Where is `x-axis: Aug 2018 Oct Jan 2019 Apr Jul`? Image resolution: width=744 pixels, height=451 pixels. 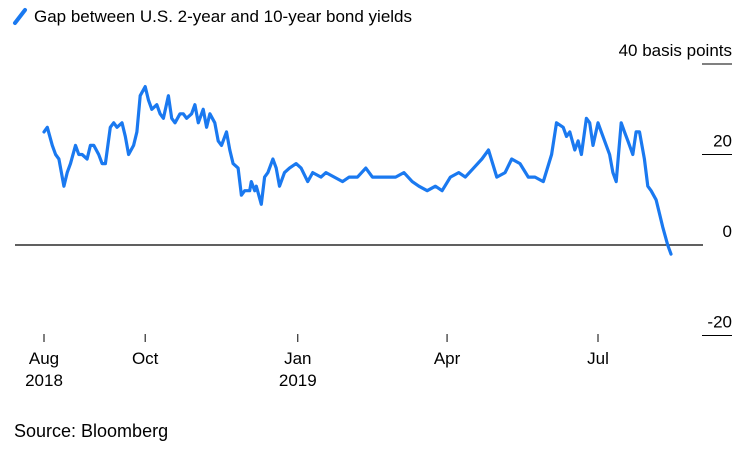
x-axis: Aug 2018 Oct Jan 2019 Apr Jul is located at coordinates (317, 362).